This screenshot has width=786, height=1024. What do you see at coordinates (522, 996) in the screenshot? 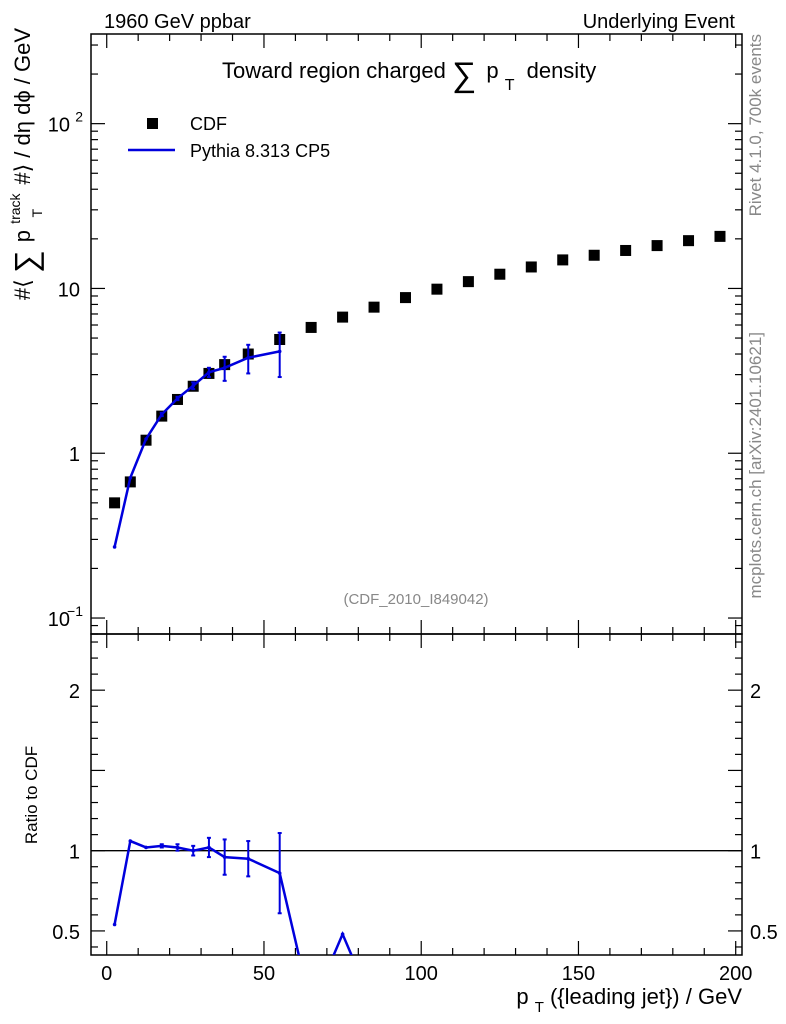
I see `xlabel-p: p` at bounding box center [522, 996].